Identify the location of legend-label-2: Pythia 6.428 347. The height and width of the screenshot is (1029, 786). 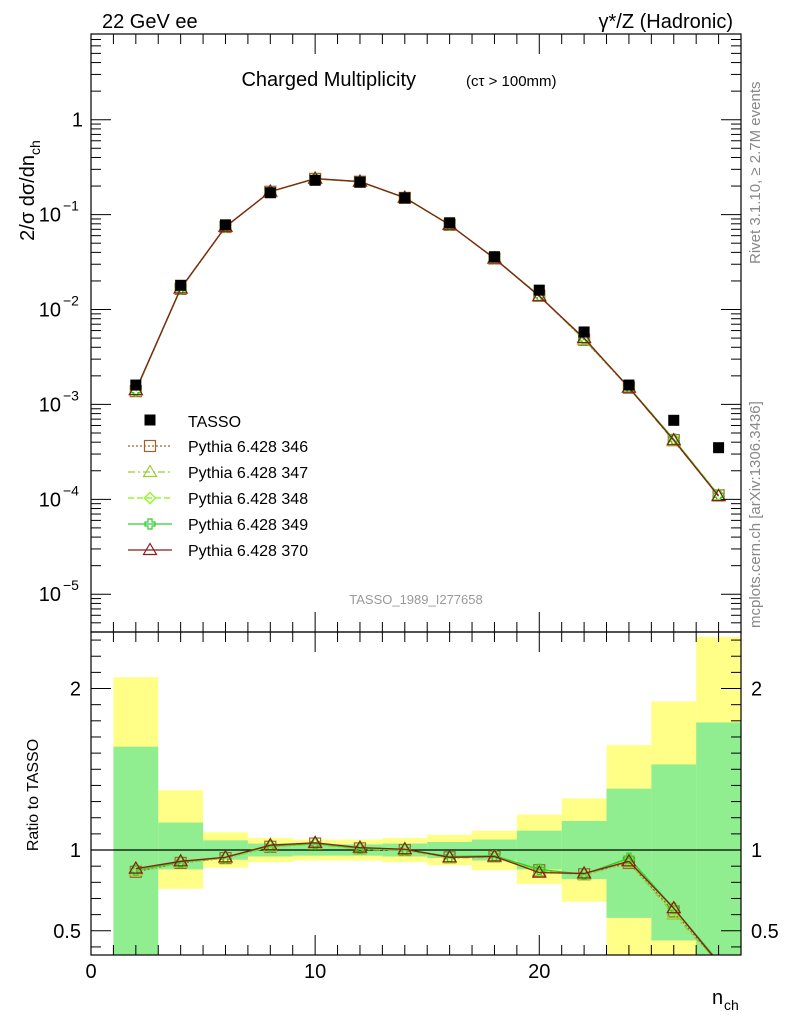
(248, 473).